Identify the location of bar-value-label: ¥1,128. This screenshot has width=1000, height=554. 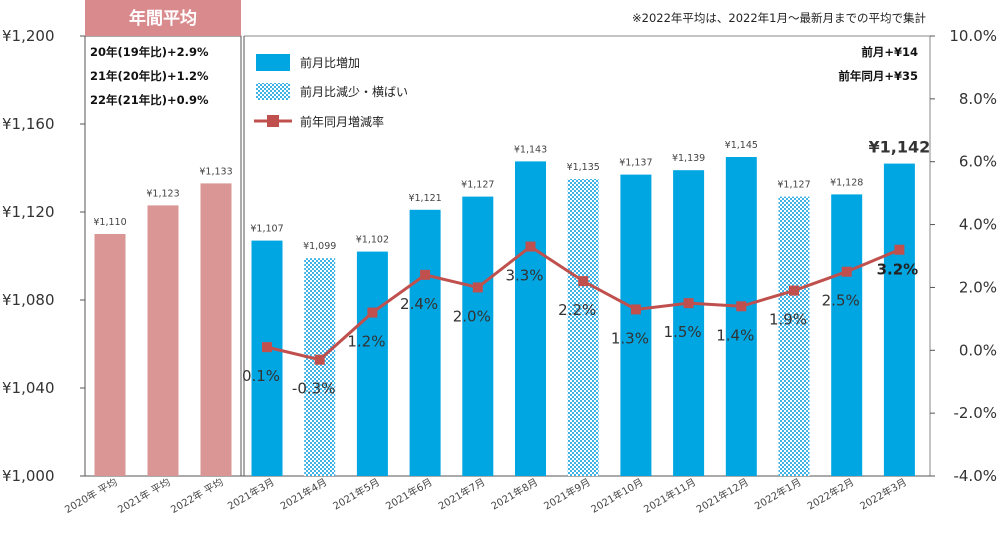
(846, 182).